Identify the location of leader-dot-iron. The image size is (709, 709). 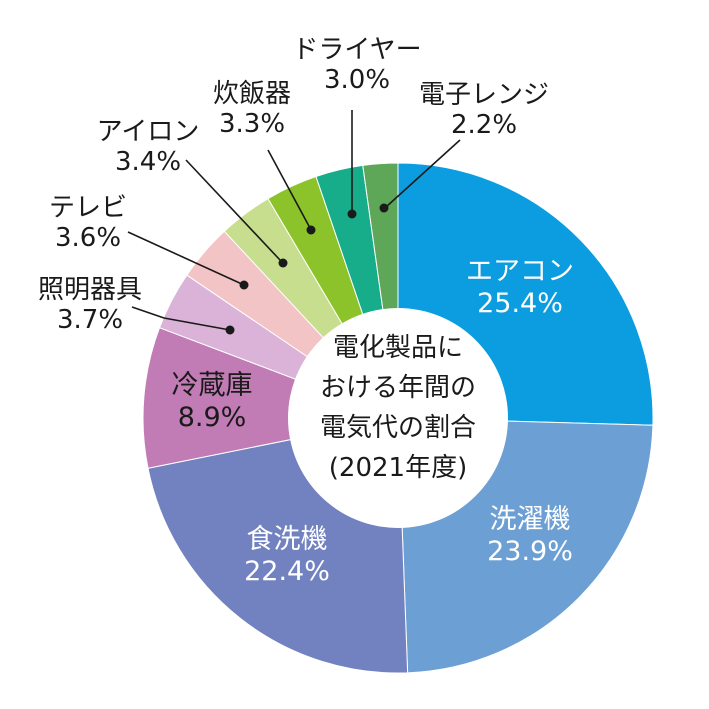
(283, 263).